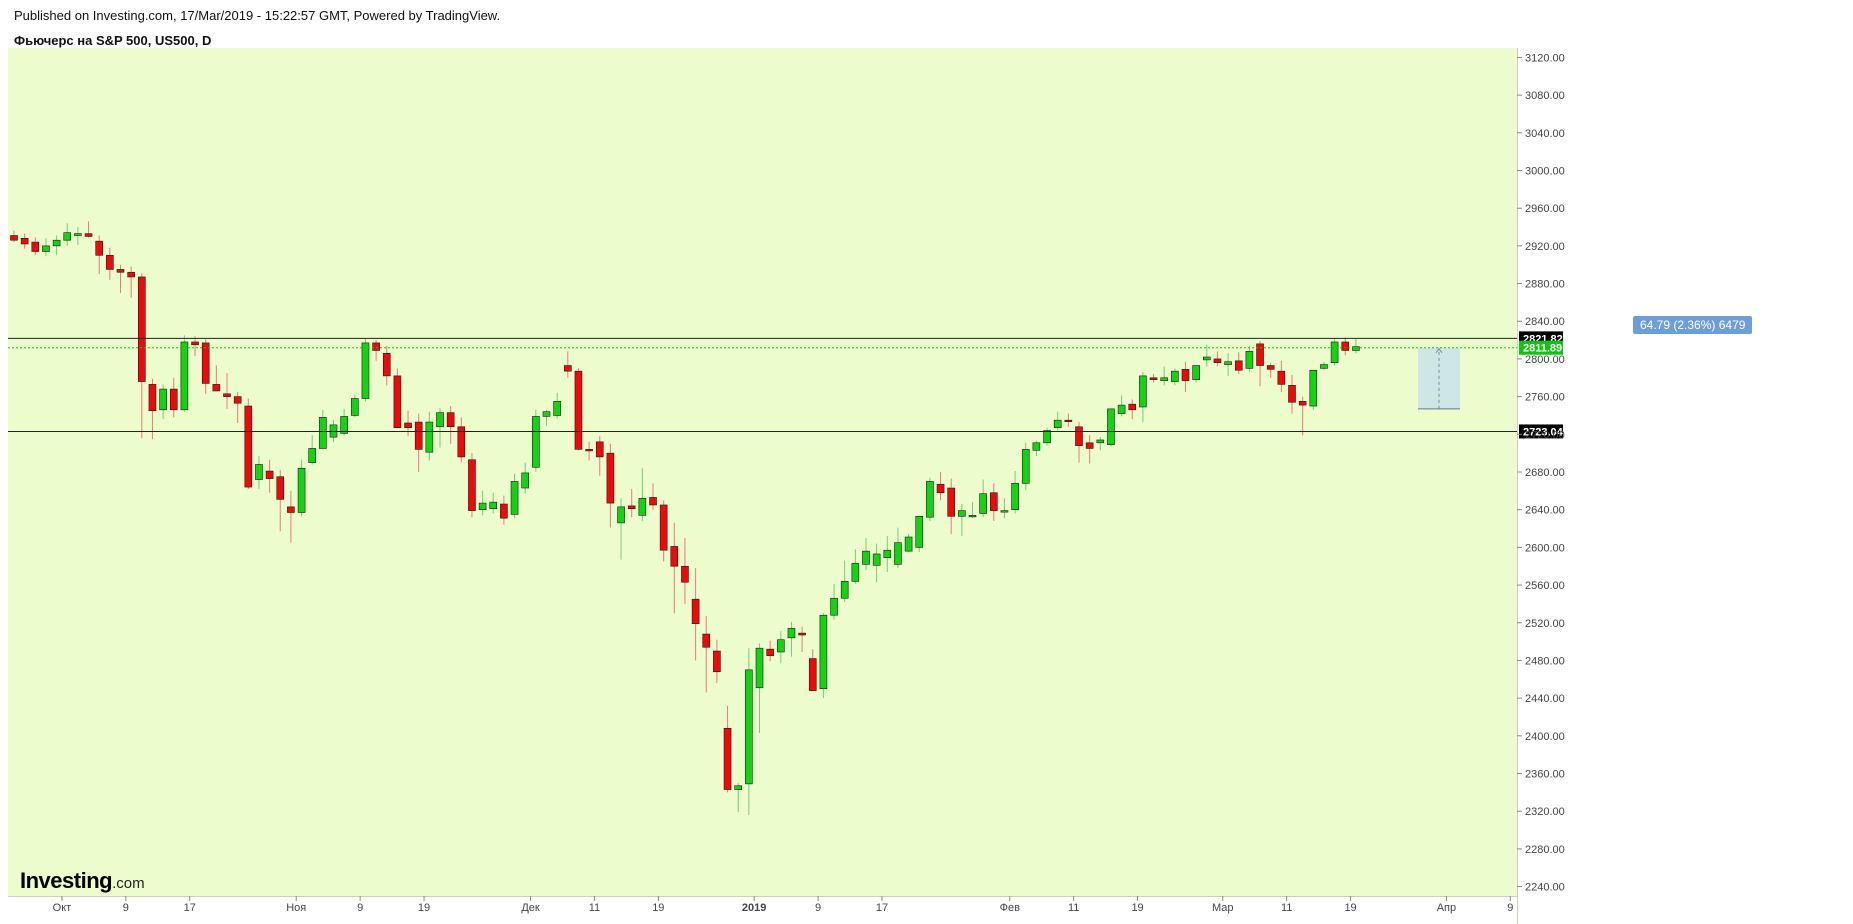 The image size is (1853, 924). Describe the element at coordinates (128, 883) in the screenshot. I see `logo-tld: .com` at that location.